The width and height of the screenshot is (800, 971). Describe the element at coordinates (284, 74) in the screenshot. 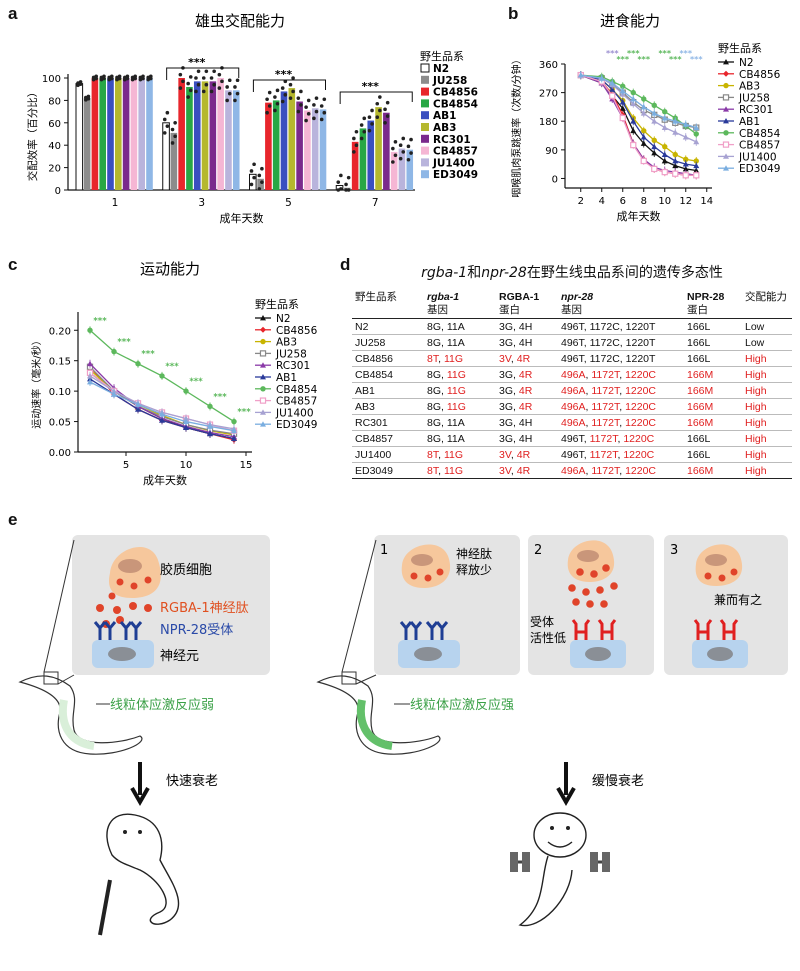

I see `chart-a-sig-2: ***` at that location.